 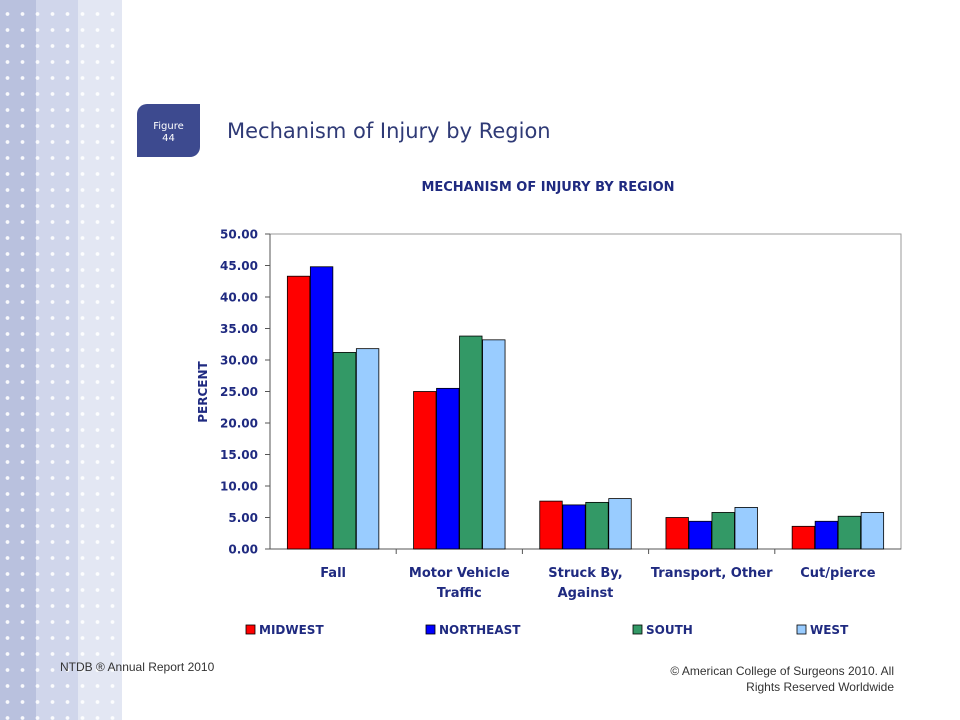 I want to click on x-tick-label: Transport, Other, so click(x=712, y=573).